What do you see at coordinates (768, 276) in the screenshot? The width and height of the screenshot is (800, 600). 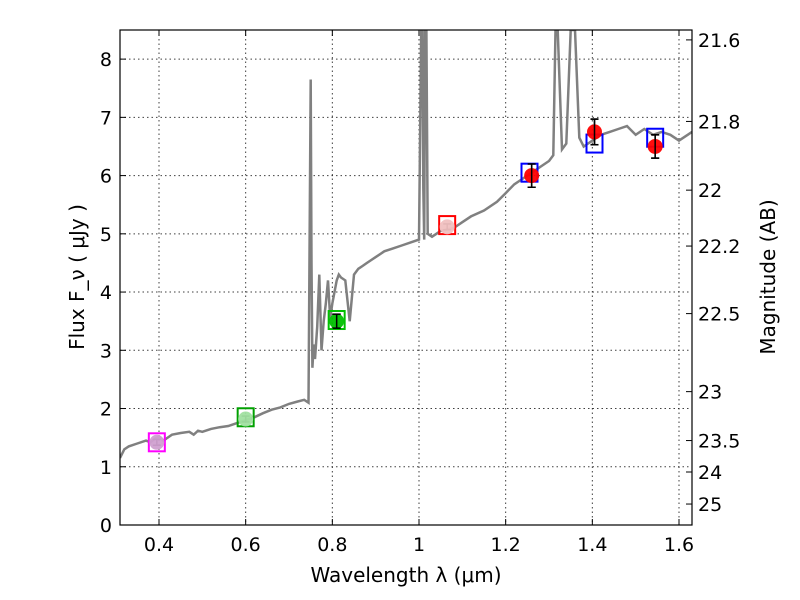 I see `magnitude-axis-title: Magnitude (AB)` at bounding box center [768, 276].